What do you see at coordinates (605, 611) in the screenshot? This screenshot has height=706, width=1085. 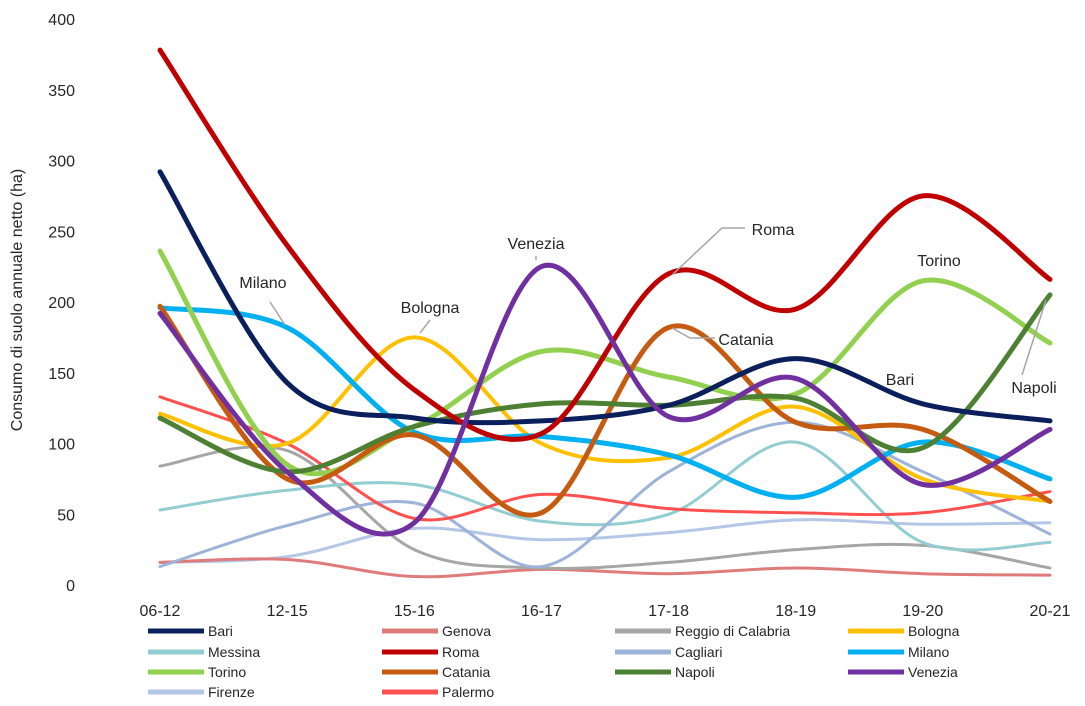 I see `x-axis-ticks: 06-12 12-15 15-16 16-17 17-18 18-19 19-20 20-21` at bounding box center [605, 611].